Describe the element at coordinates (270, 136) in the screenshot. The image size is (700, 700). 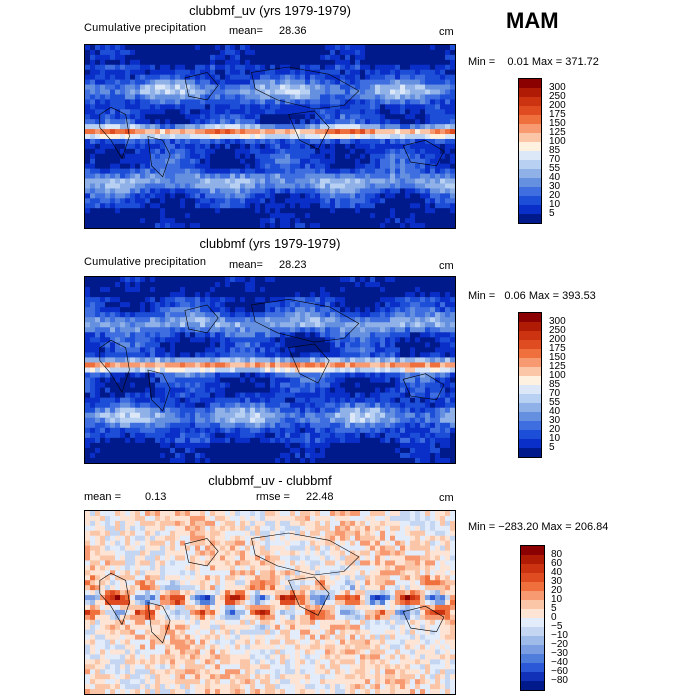
I see `panel1-map` at that location.